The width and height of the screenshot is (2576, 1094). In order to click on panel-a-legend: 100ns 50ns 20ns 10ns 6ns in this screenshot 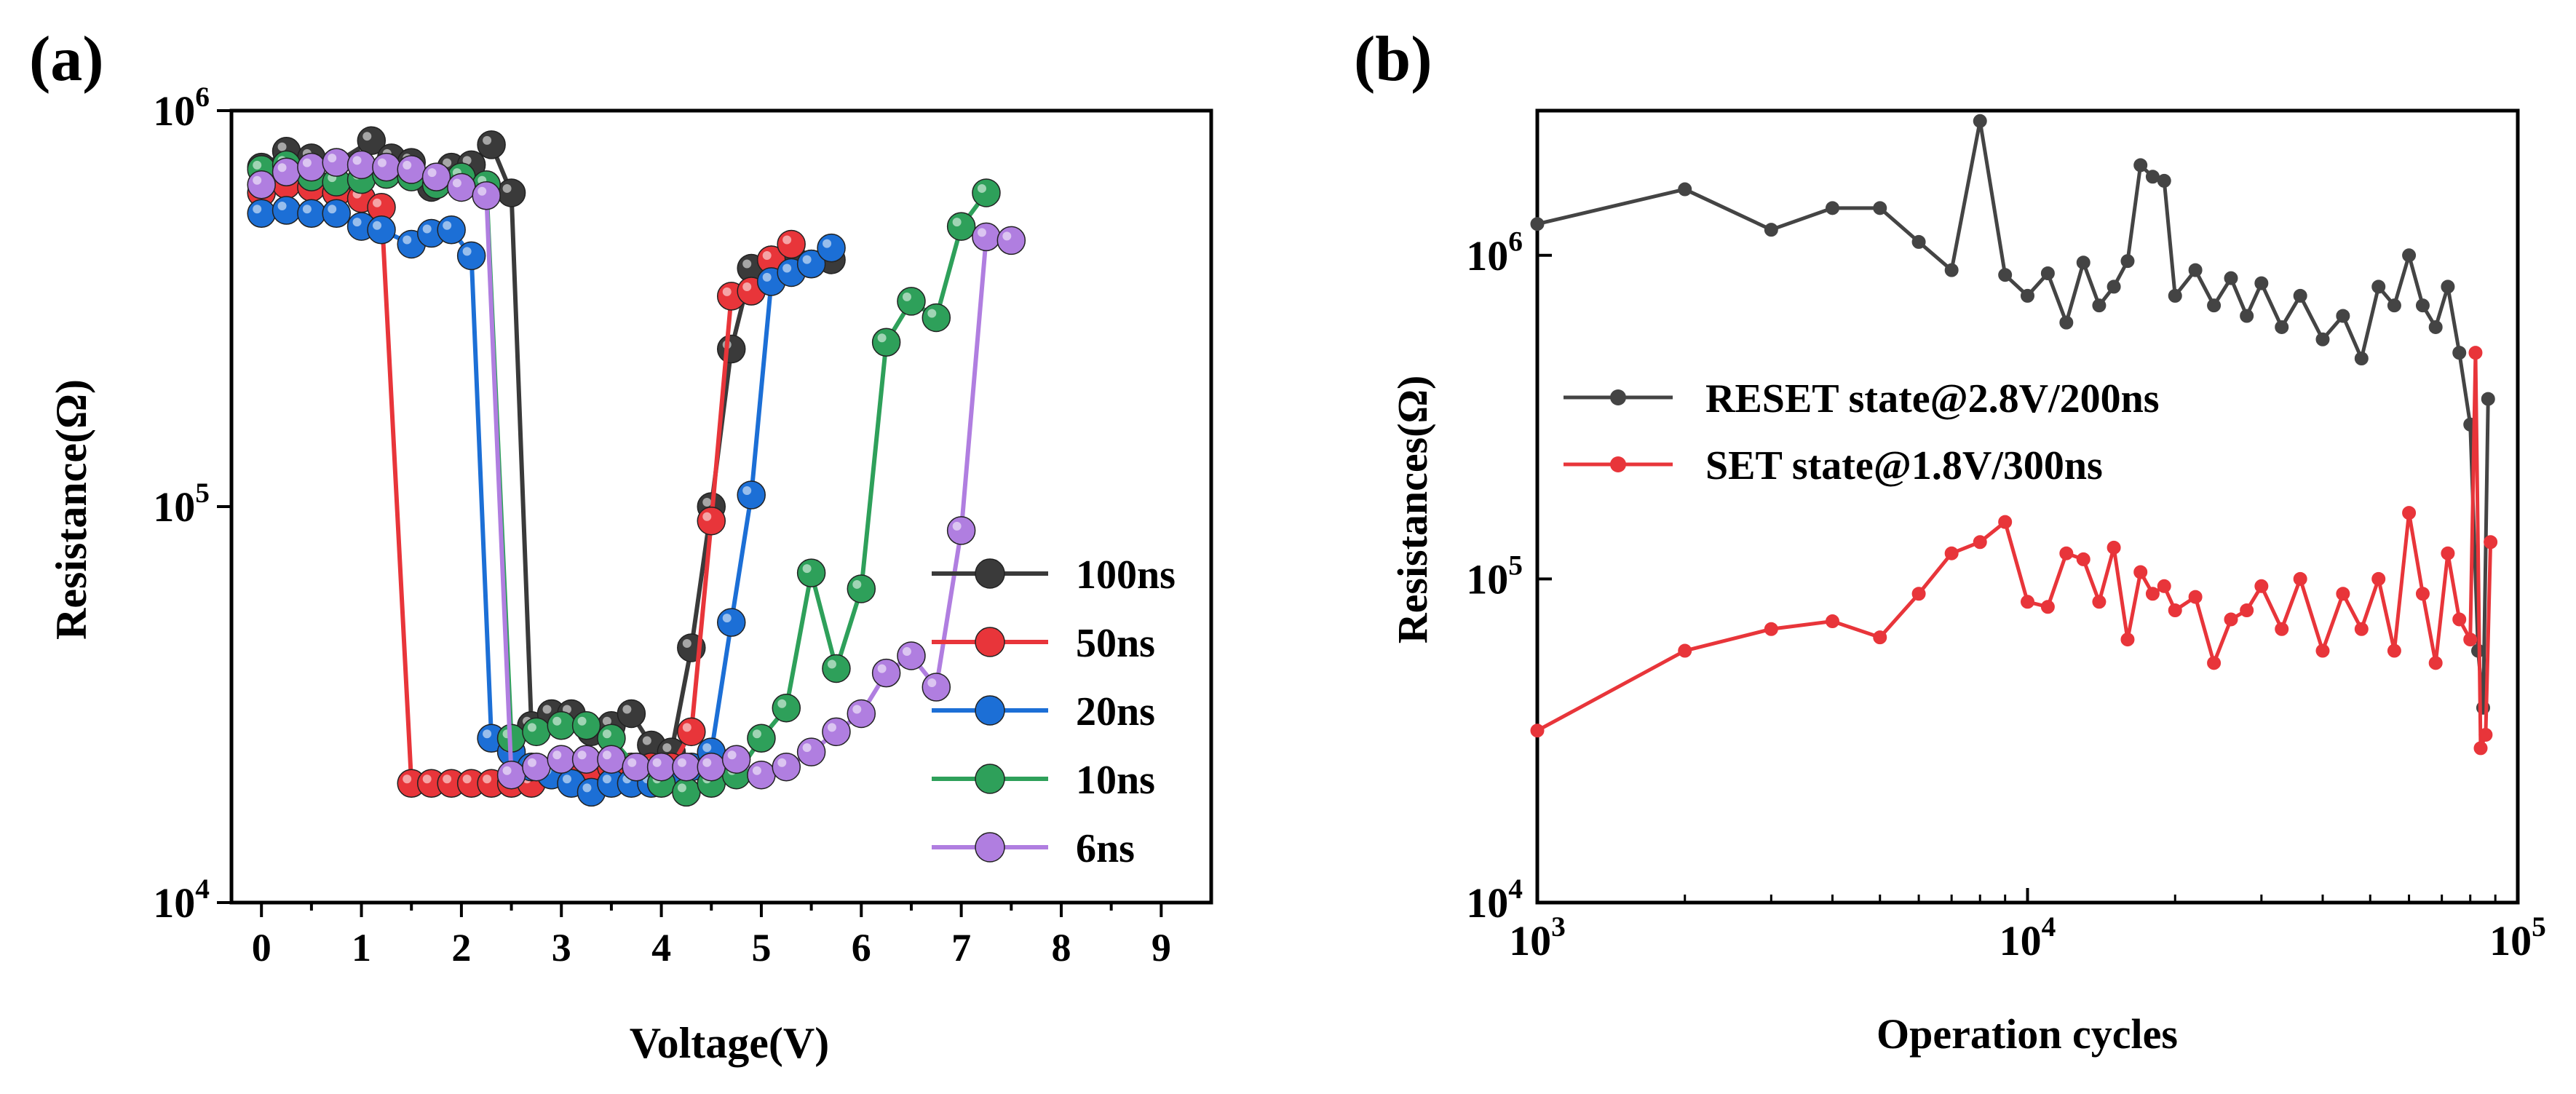, I will do `click(1054, 711)`.